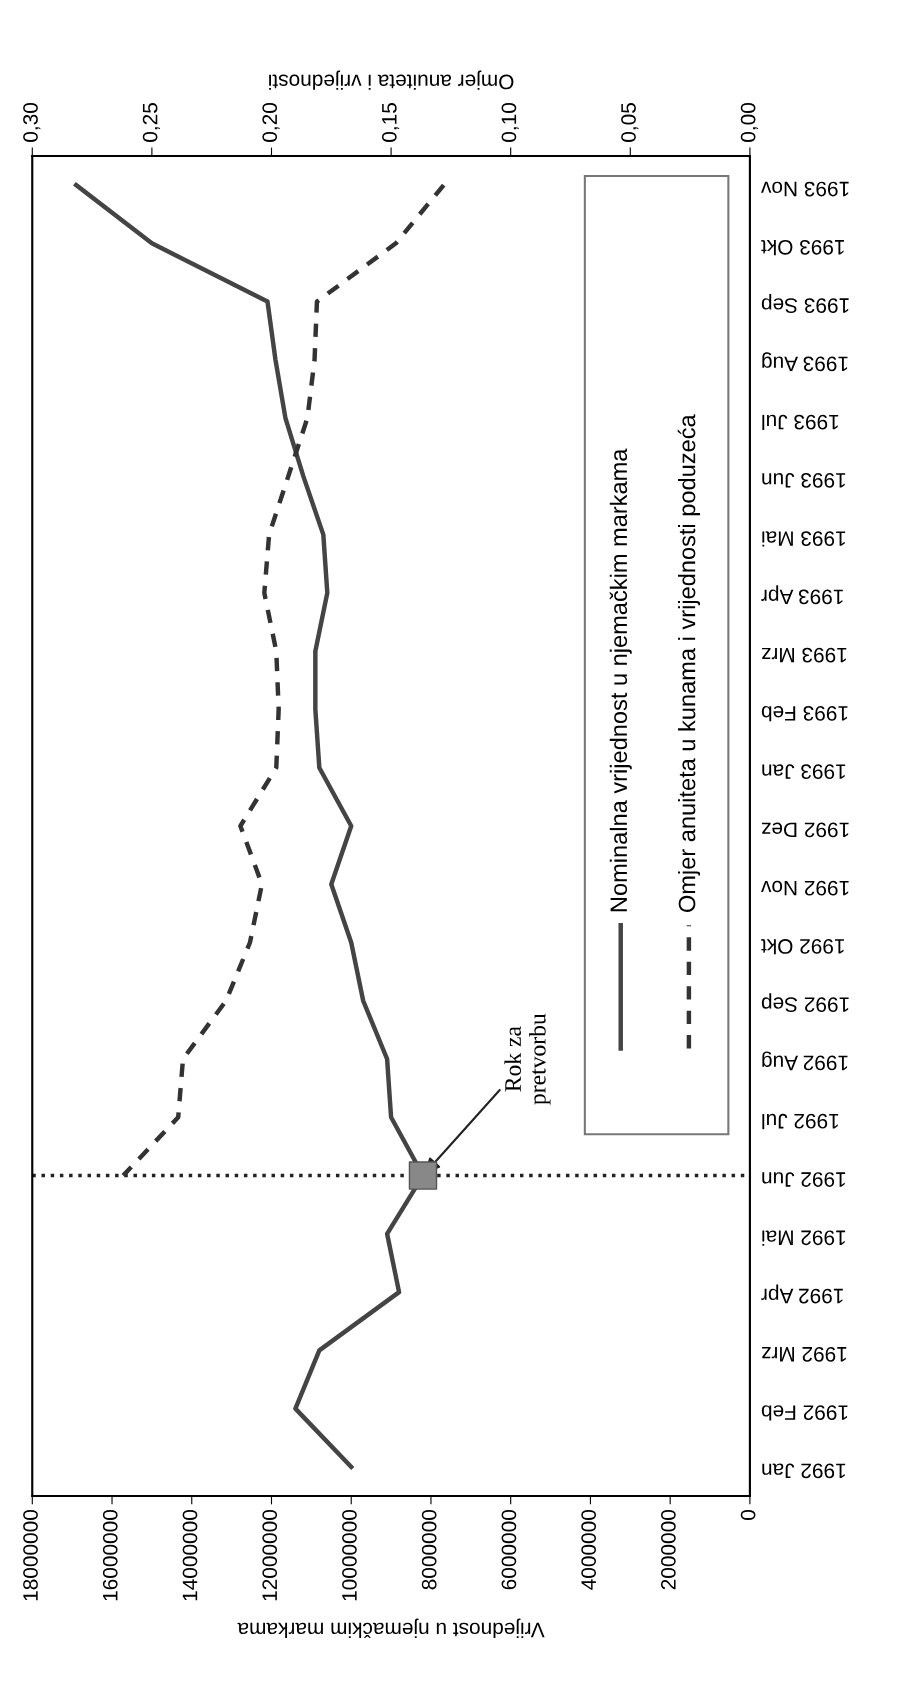 This screenshot has width=897, height=1695. Describe the element at coordinates (110, 1555) in the screenshot. I see `x-tick-label: 16000000` at that location.